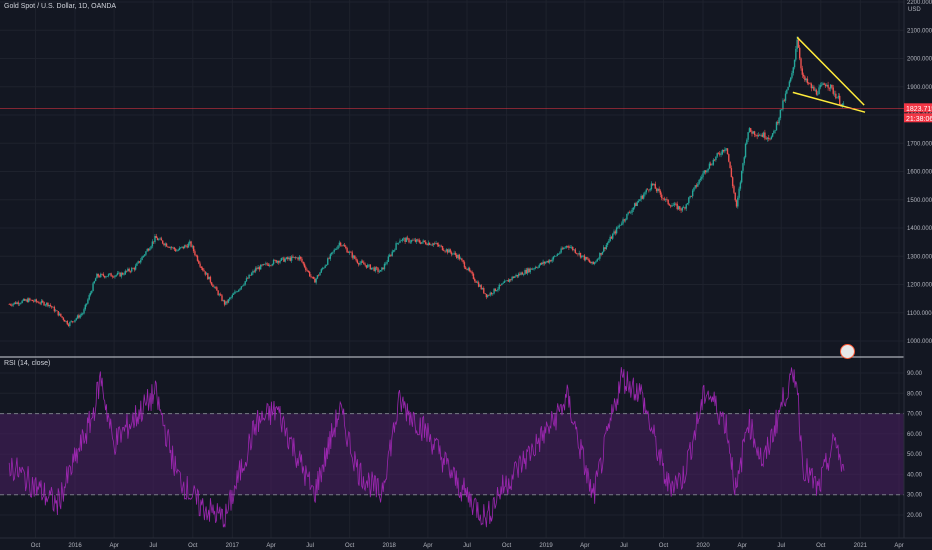 The width and height of the screenshot is (932, 550). What do you see at coordinates (847, 351) in the screenshot?
I see `tradingview-logo-icon` at bounding box center [847, 351].